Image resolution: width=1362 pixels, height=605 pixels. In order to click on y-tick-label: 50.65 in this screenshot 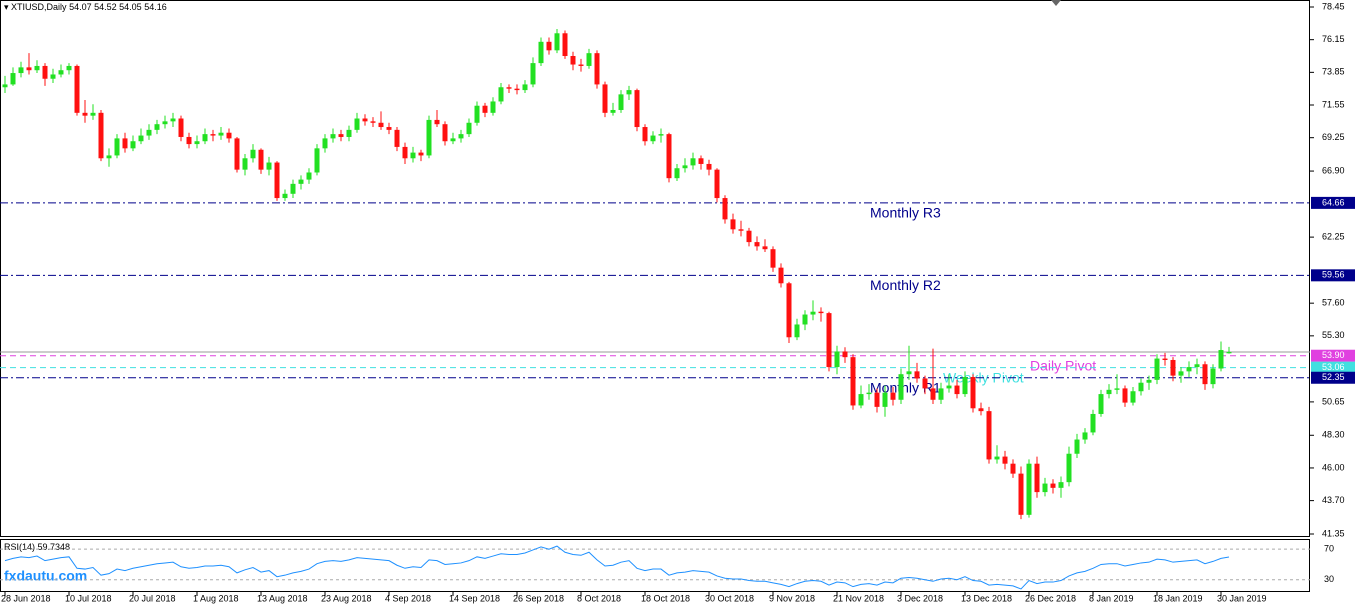, I will do `click(1333, 401)`.